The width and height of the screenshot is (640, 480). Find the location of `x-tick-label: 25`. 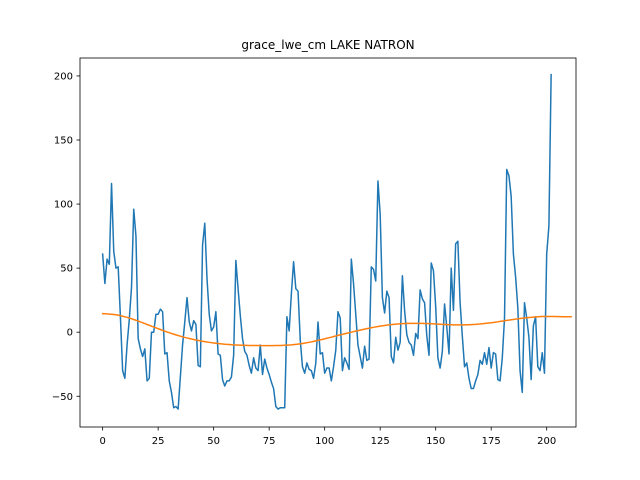

x-tick-label: 25 is located at coordinates (158, 441).